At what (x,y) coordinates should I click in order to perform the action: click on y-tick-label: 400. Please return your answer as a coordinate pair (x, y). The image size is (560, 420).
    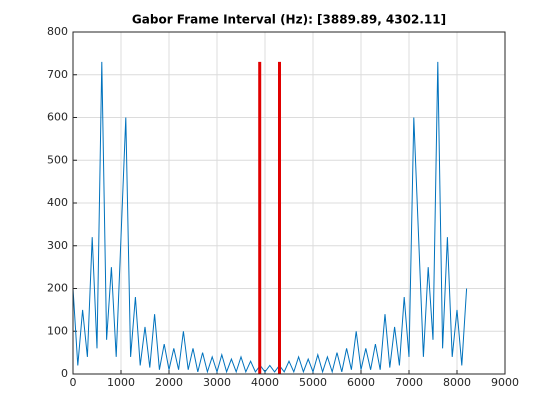
    Looking at the image, I should click on (57, 202).